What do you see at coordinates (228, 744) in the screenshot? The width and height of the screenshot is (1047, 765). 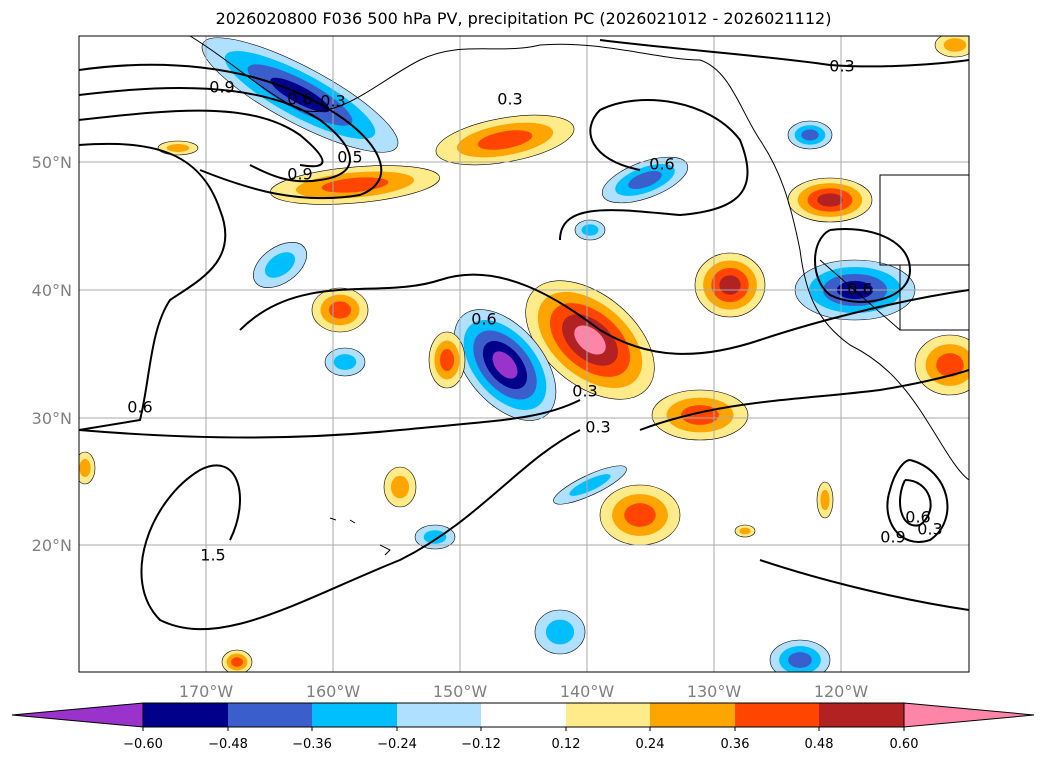 I see `colorbar-tick-label: −0.48` at bounding box center [228, 744].